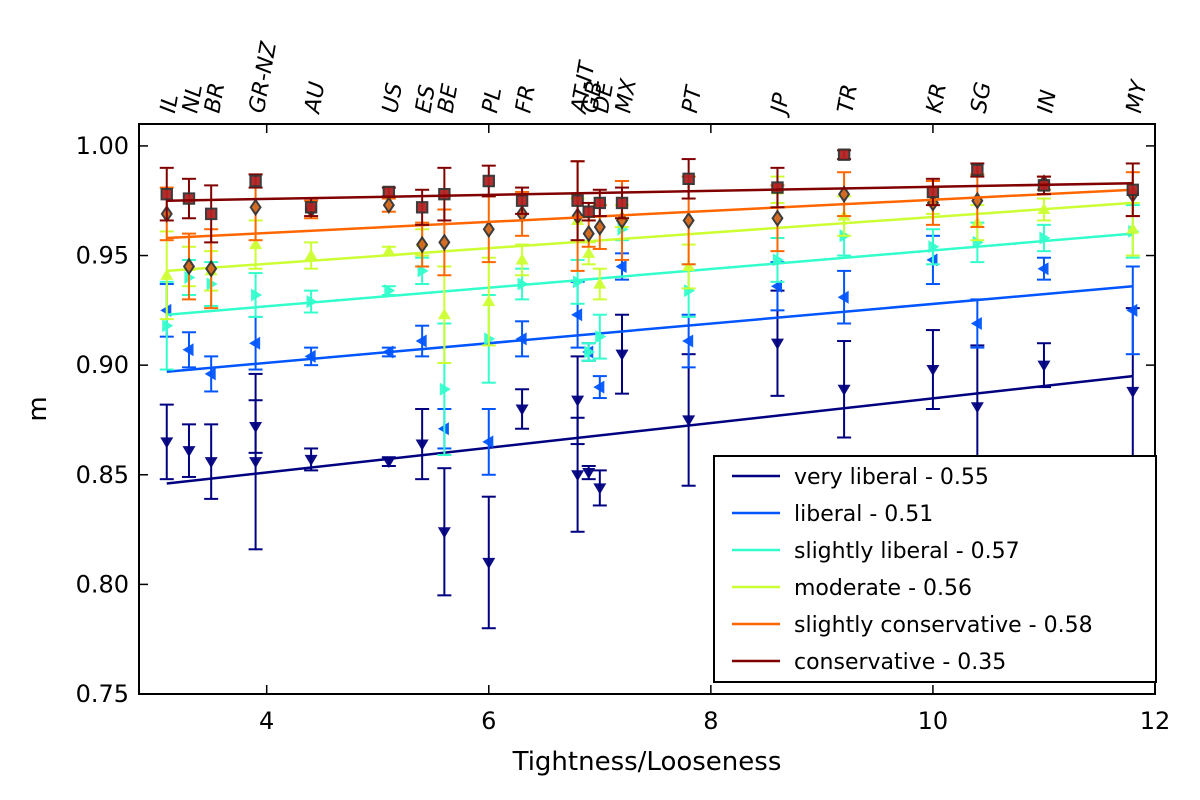  I want to click on y-axis-label: m, so click(38, 408).